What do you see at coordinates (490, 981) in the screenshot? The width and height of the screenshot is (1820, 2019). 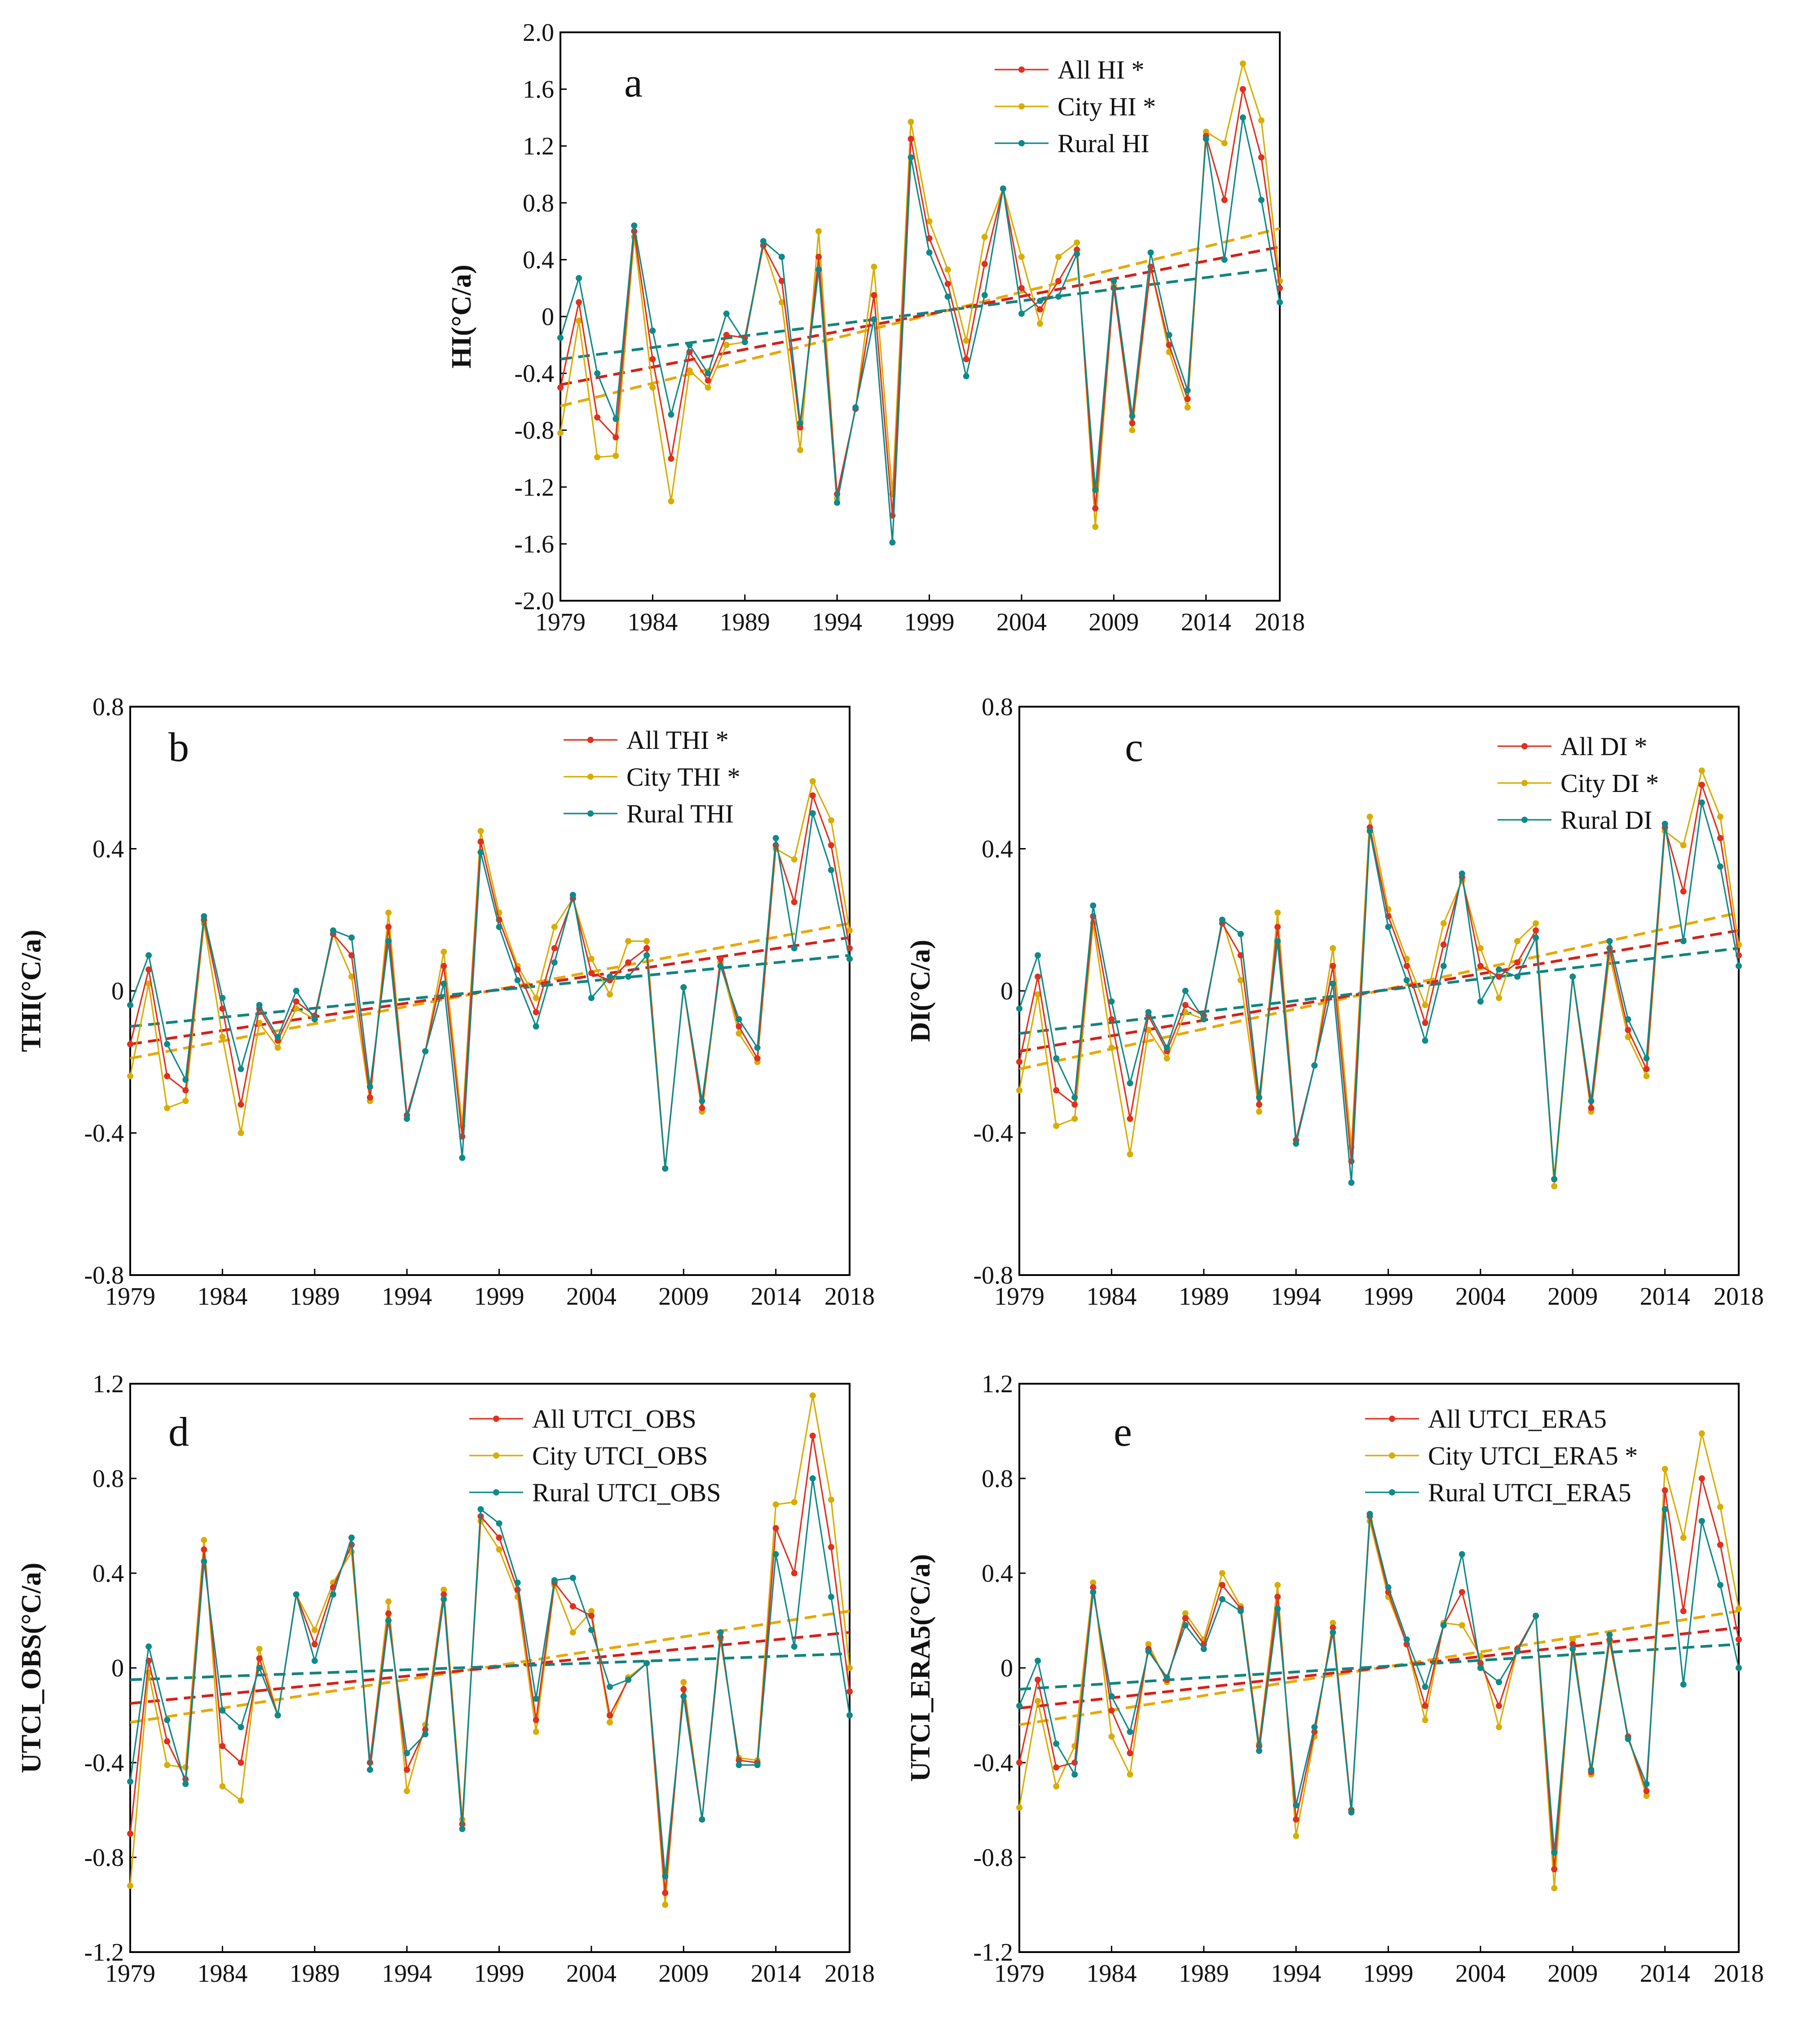 I see `series-line-all` at bounding box center [490, 981].